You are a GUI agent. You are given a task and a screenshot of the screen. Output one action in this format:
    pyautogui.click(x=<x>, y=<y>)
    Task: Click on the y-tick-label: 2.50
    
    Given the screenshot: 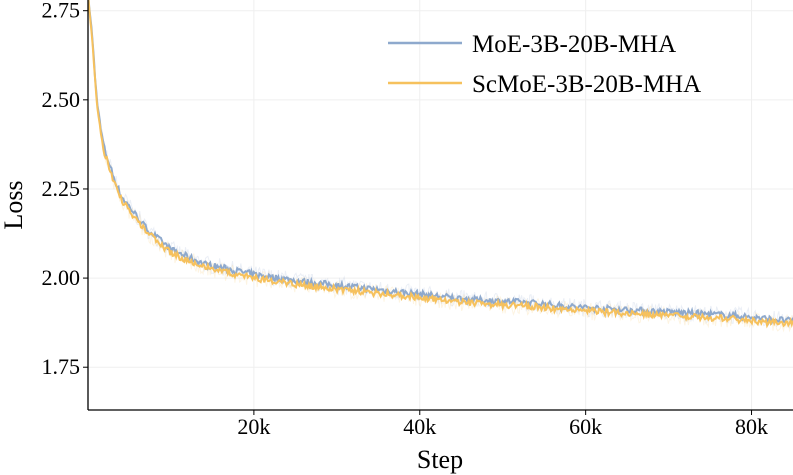 What is the action you would take?
    pyautogui.click(x=61, y=99)
    